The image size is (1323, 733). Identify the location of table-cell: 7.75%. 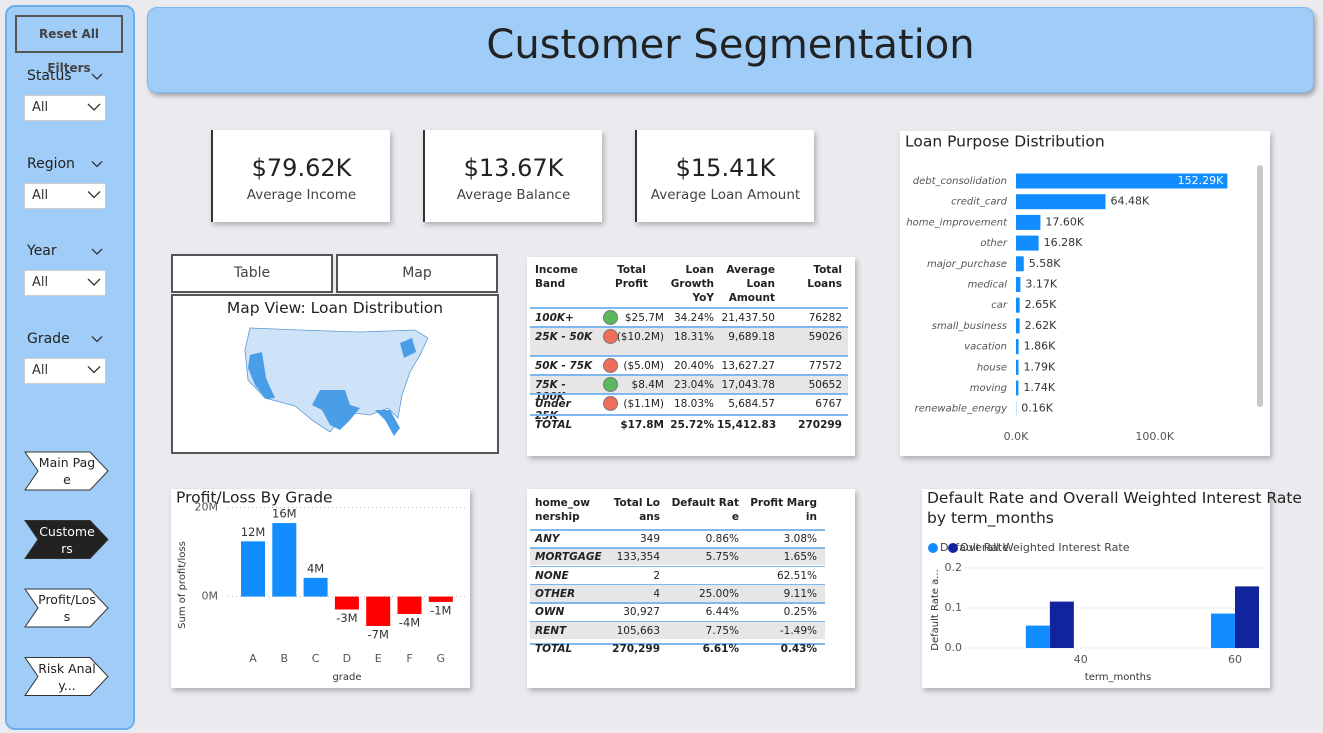
(722, 630).